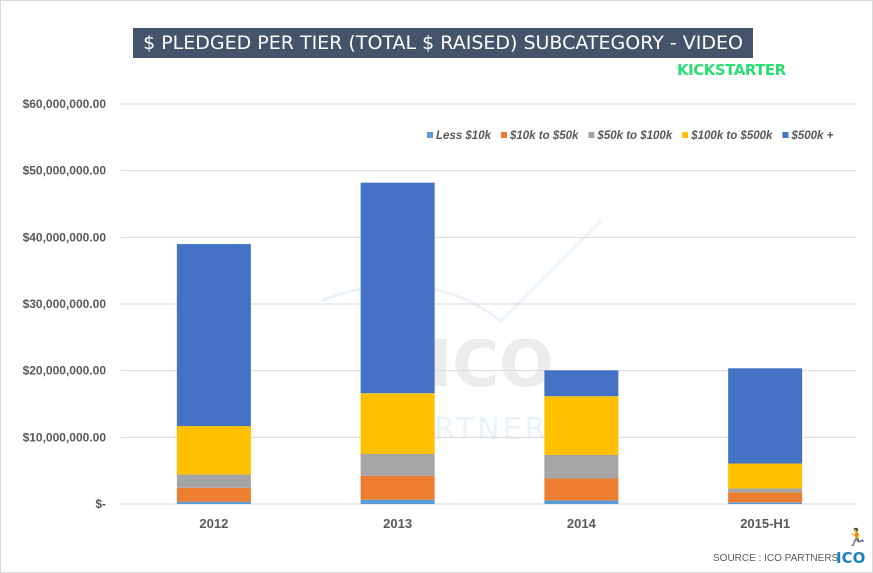 The width and height of the screenshot is (873, 573). I want to click on y-tick-label: $20,000,000.00, so click(65, 371).